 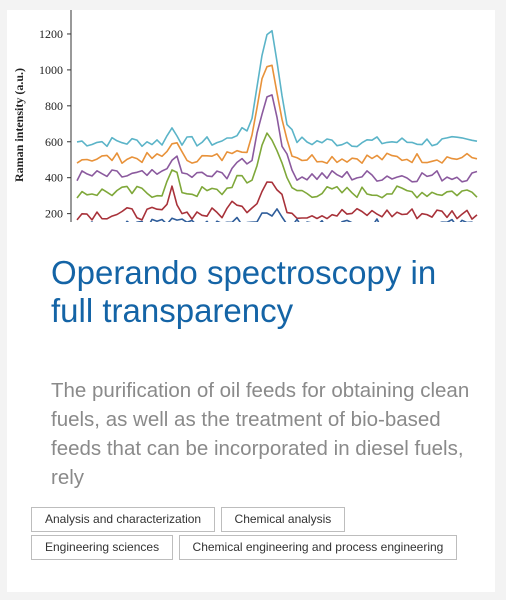 What do you see at coordinates (51, 34) in the screenshot?
I see `y-tick-label: 1200` at bounding box center [51, 34].